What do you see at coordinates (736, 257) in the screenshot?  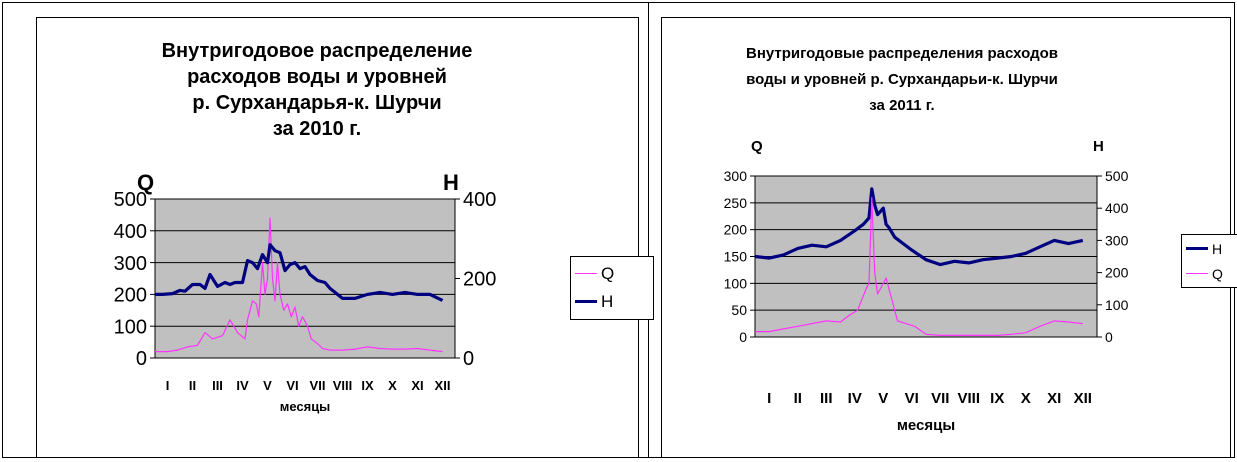 I see `y-tick-label-left: 150` at bounding box center [736, 257].